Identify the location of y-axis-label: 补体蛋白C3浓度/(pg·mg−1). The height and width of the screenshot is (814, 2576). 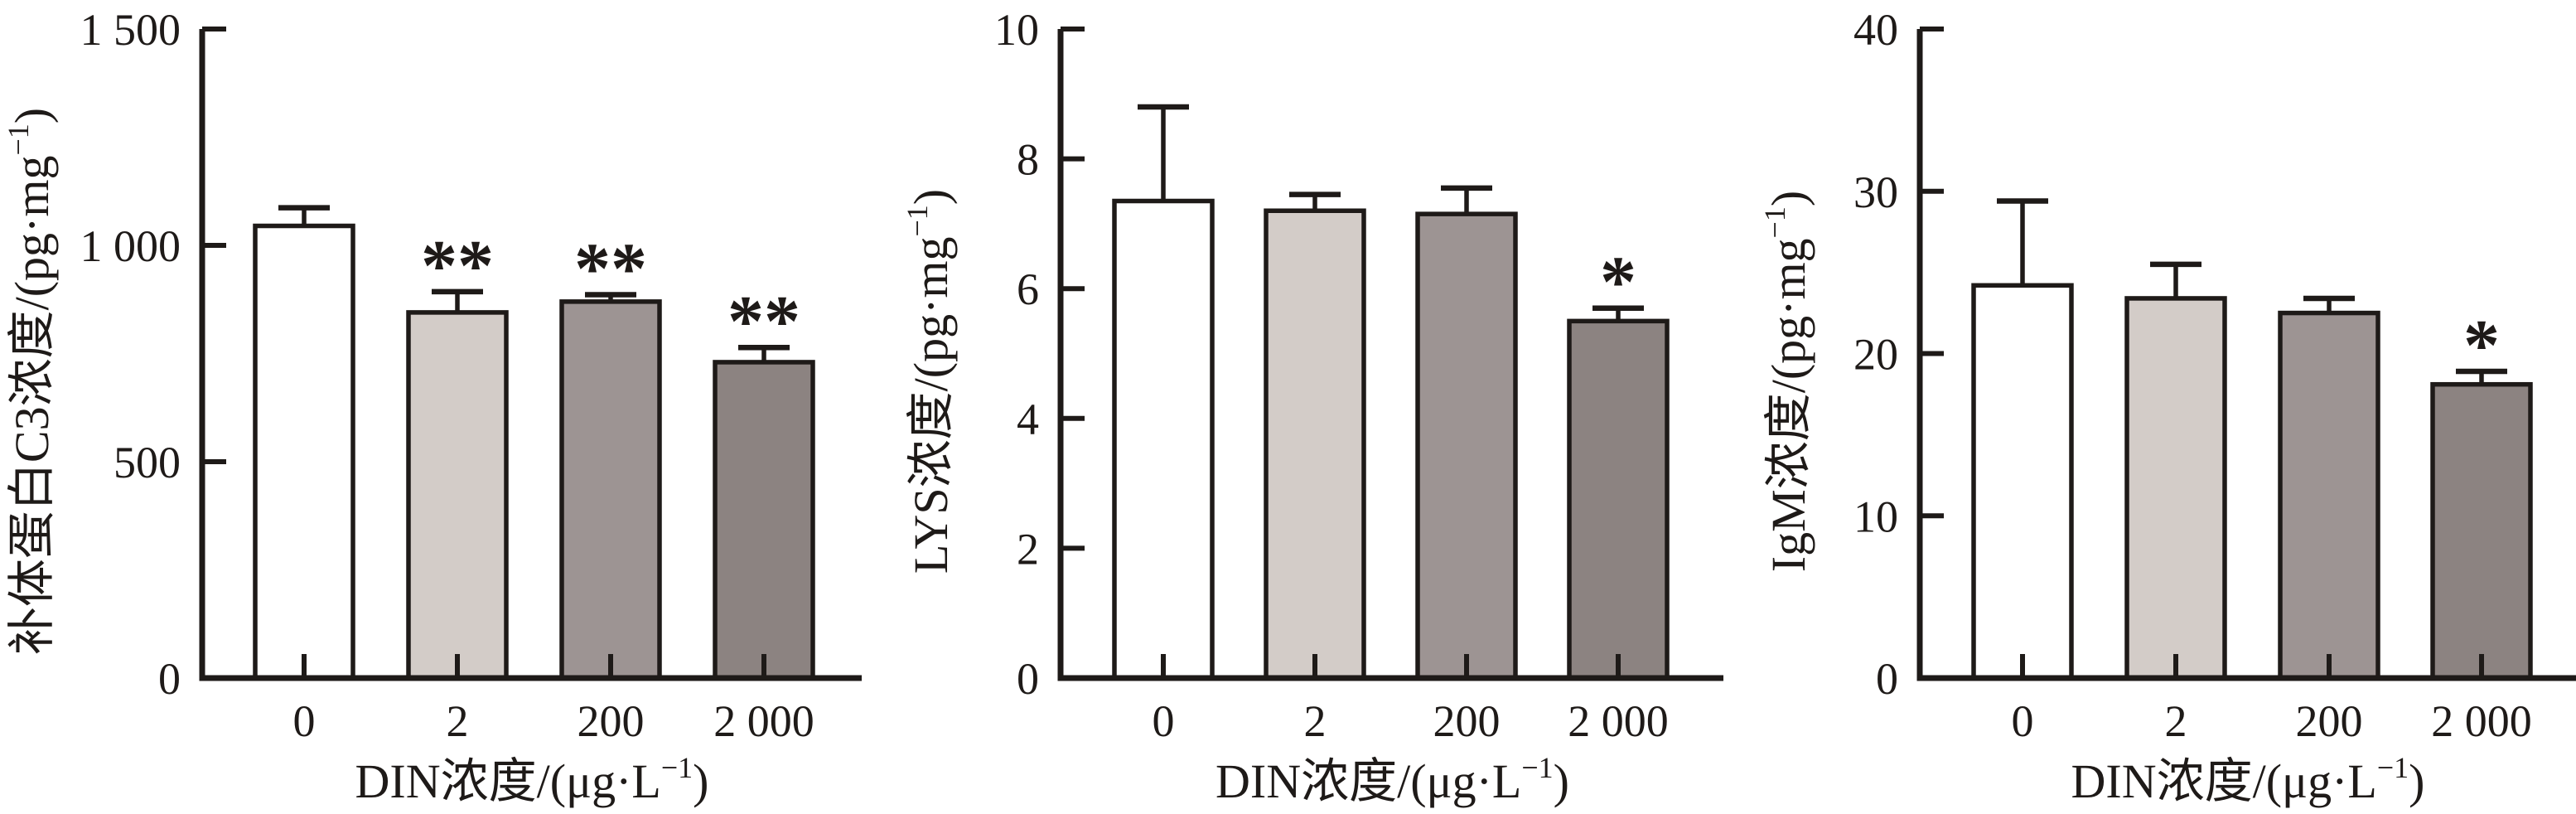
(30, 381).